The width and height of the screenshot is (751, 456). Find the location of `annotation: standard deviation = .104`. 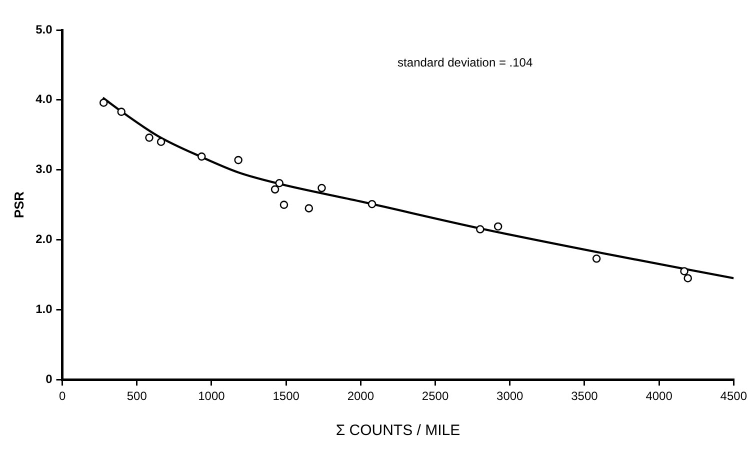

annotation: standard deviation = .104 is located at coordinates (465, 63).